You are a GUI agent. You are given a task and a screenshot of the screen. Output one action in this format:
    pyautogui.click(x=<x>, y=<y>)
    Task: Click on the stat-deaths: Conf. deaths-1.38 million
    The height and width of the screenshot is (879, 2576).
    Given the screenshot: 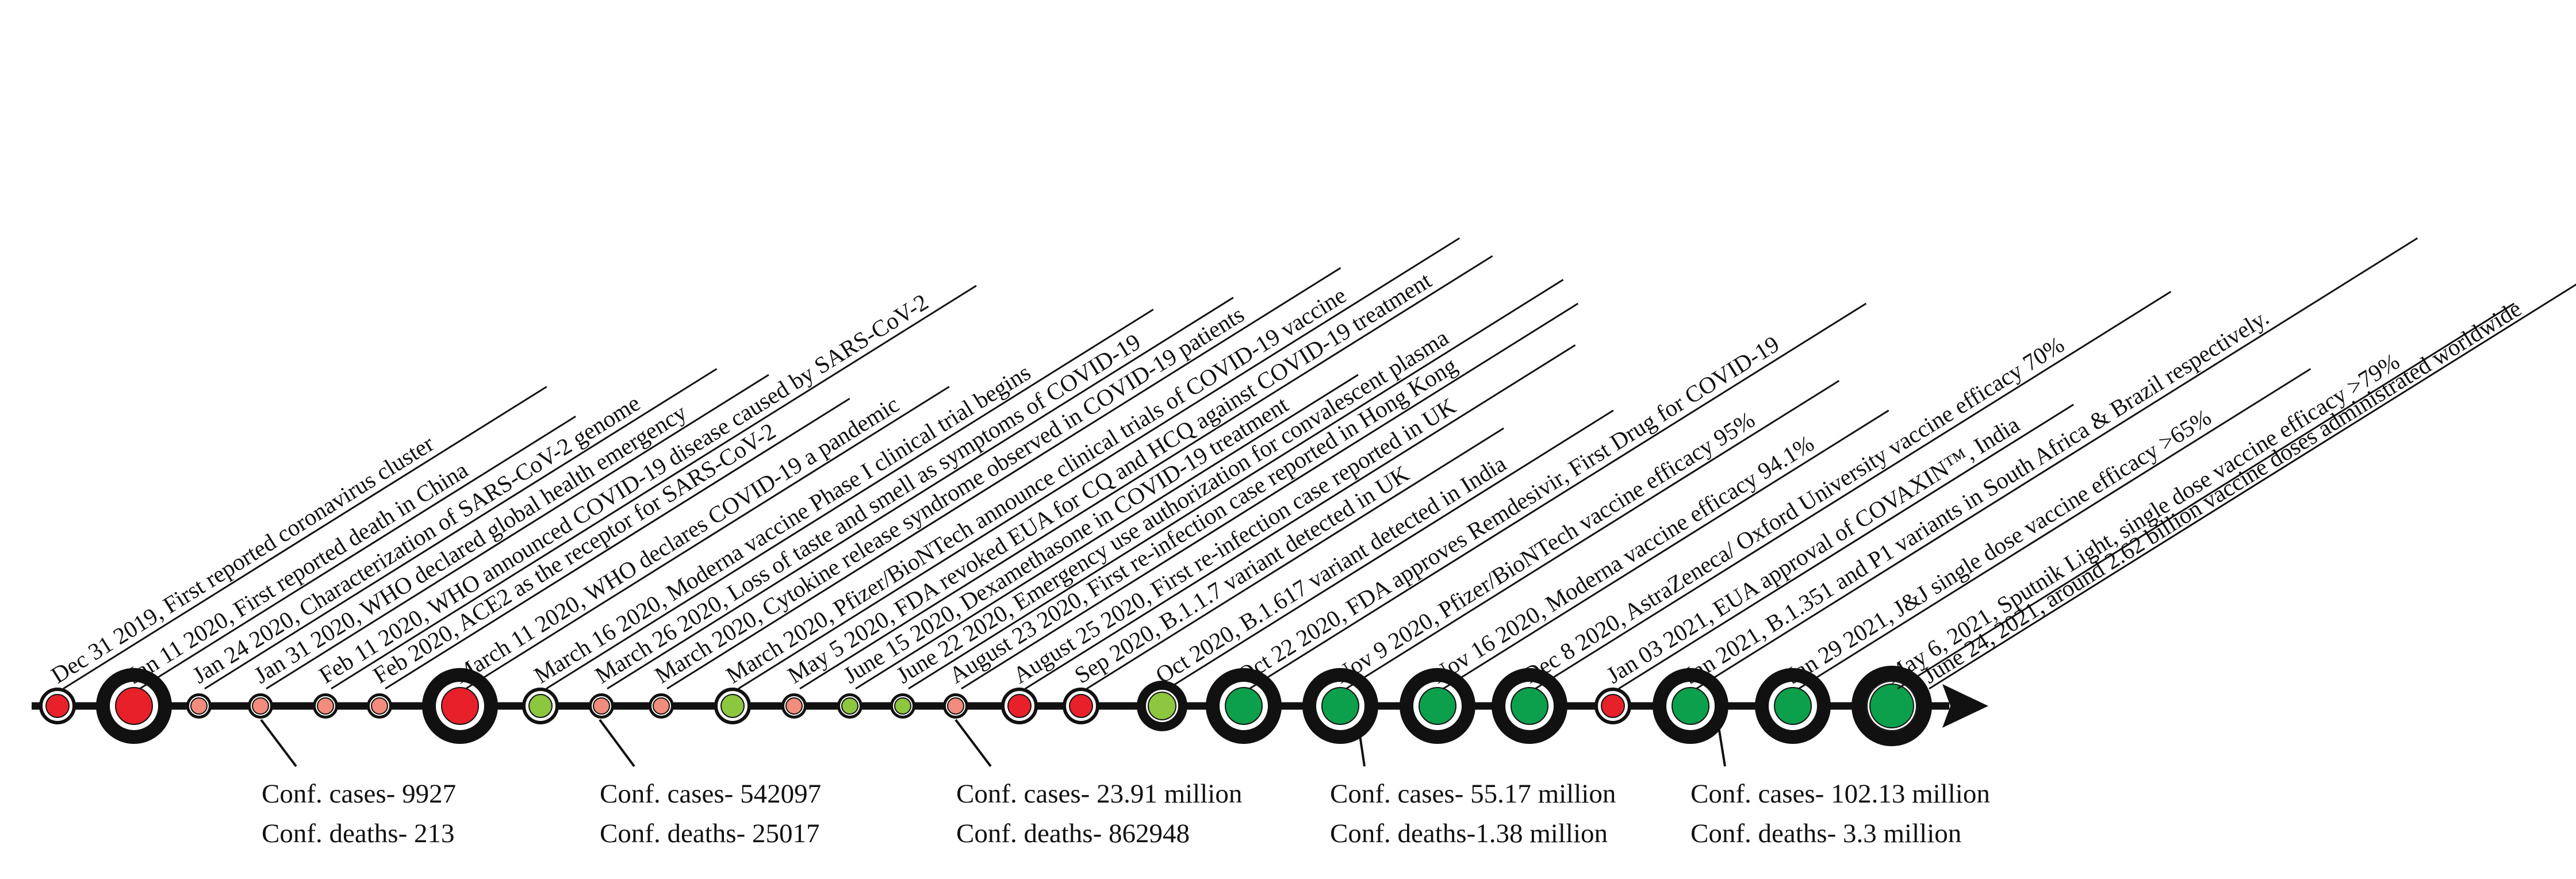 What is the action you would take?
    pyautogui.click(x=1469, y=834)
    